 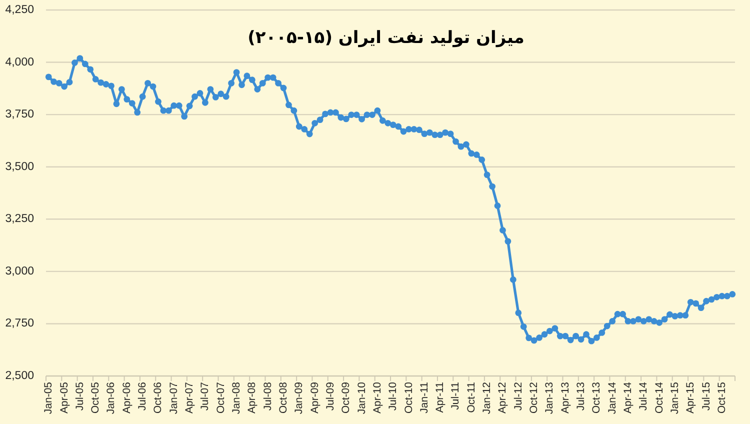 I want to click on y-tick-label: 4,000, so click(x=19, y=62).